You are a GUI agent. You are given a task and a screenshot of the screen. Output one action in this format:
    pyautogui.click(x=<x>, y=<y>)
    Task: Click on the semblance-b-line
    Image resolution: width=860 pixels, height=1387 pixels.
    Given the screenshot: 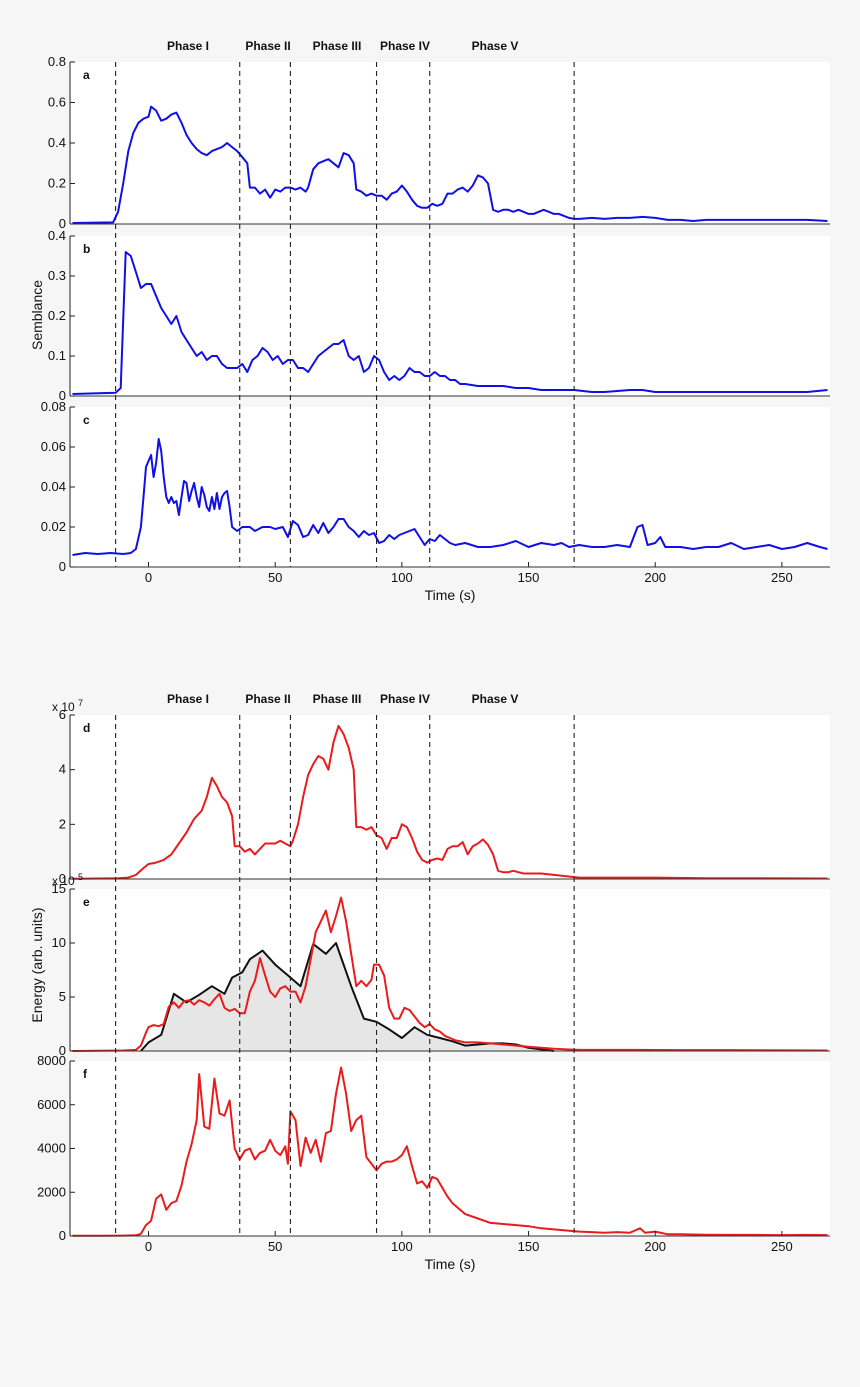 What is the action you would take?
    pyautogui.click(x=450, y=323)
    